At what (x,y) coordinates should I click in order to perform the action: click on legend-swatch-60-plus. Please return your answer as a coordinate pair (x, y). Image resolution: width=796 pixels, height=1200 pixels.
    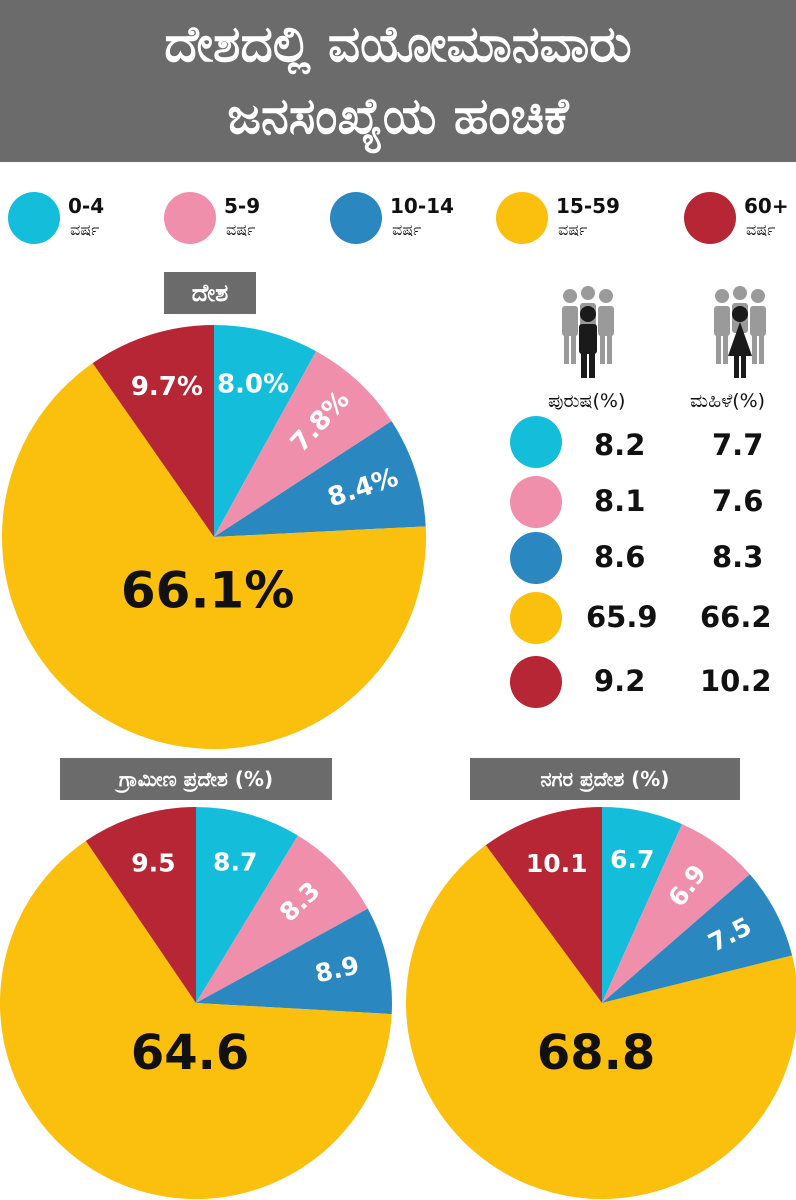
    Looking at the image, I should click on (710, 218).